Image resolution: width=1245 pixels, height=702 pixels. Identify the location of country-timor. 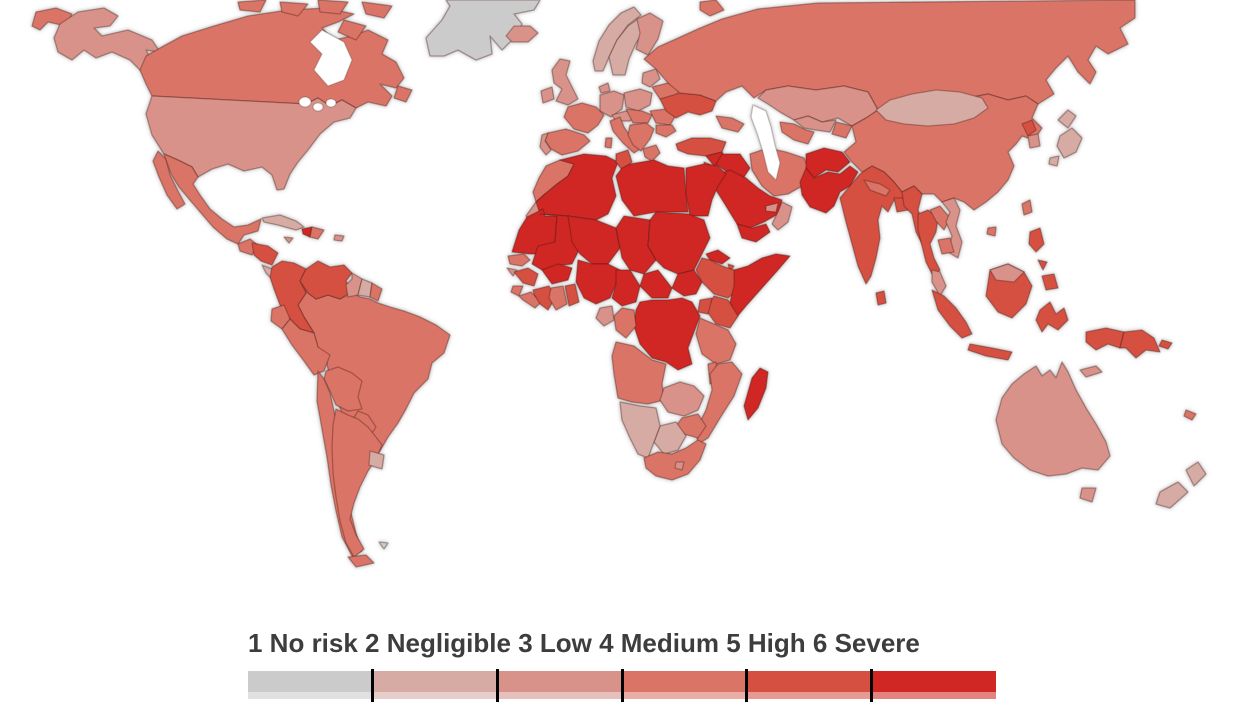
(1091, 371).